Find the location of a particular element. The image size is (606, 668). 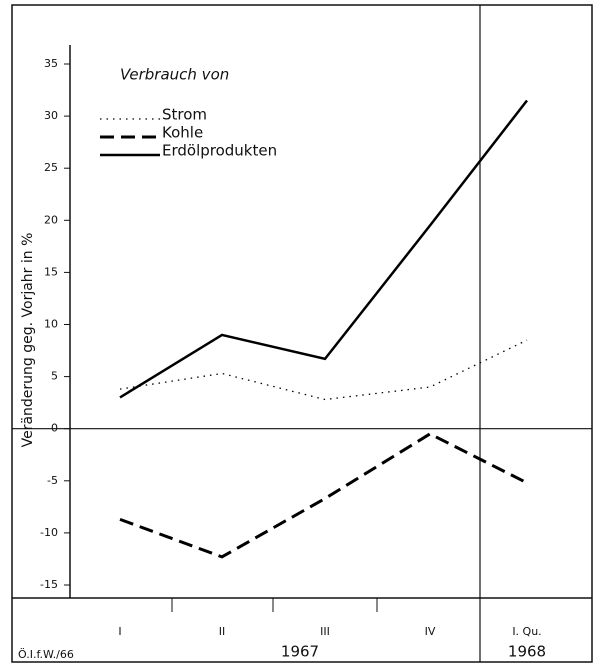

legend-label: Strom is located at coordinates (184, 115).